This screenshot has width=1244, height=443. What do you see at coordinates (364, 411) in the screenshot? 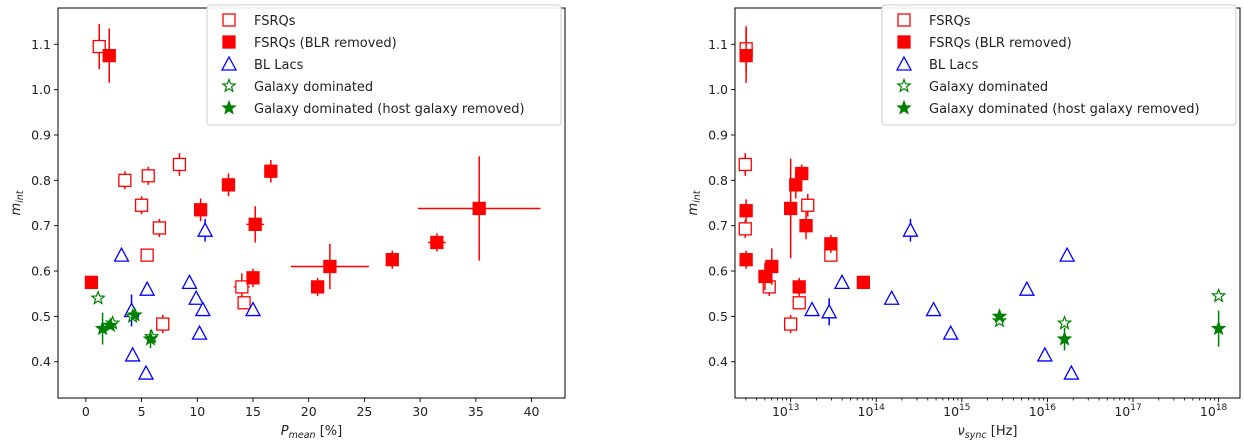
I see `x-tick-label: 25` at bounding box center [364, 411].